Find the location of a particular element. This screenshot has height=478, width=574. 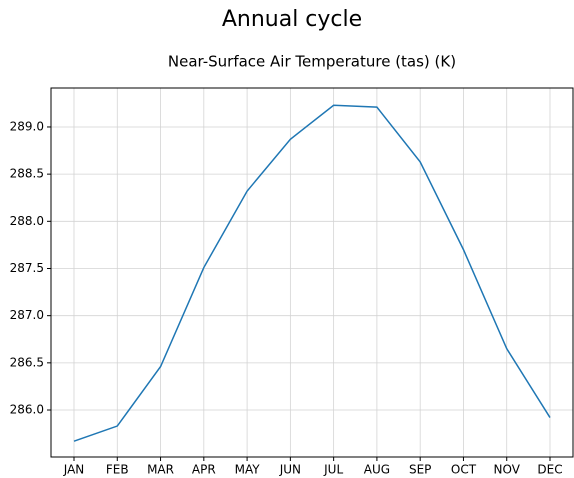

x-tick-label: DEC is located at coordinates (549, 470).